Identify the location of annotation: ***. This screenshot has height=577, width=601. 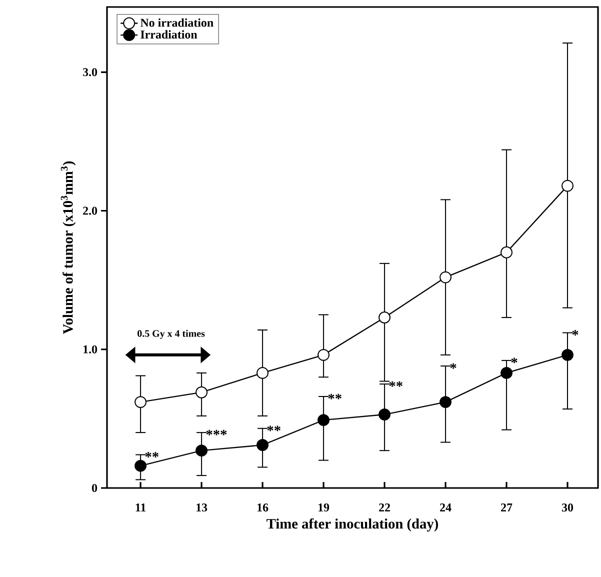
(216, 433).